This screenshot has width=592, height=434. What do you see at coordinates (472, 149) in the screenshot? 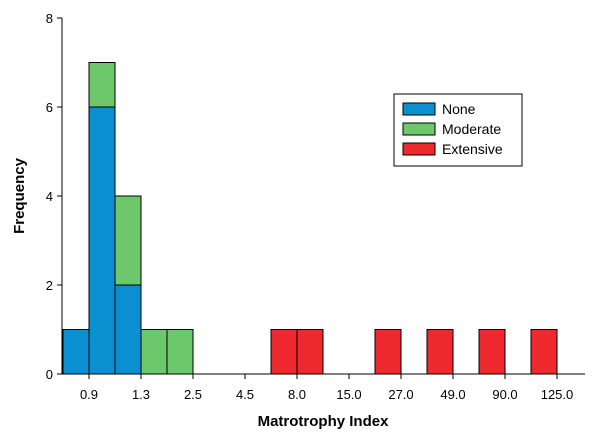
I see `legend-label-extensive: Extensive` at bounding box center [472, 149].